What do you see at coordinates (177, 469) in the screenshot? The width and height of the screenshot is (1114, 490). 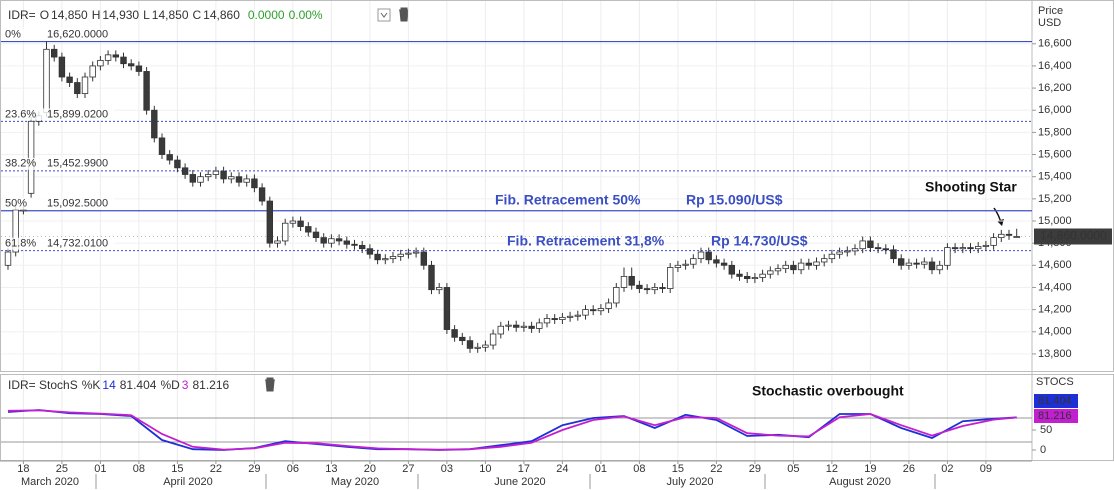 I see `x-tick-label: 15` at bounding box center [177, 469].